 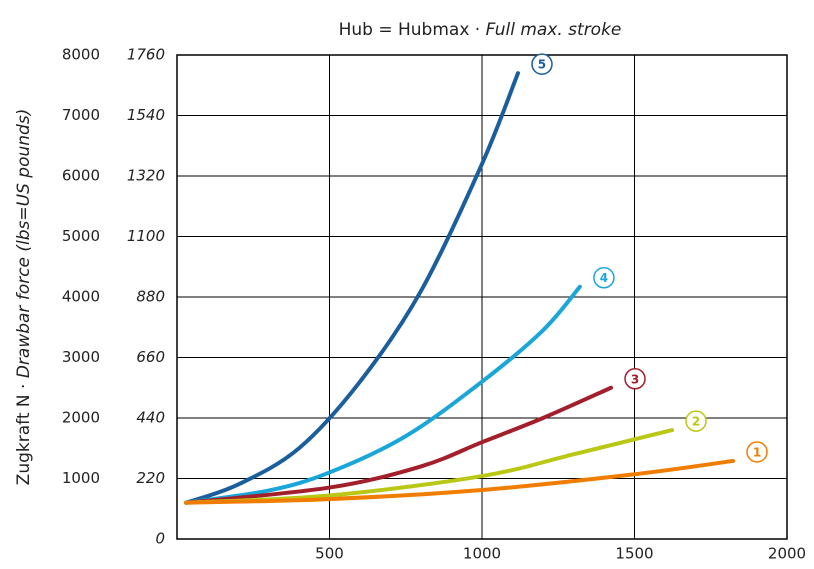 I want to click on x-tick-label: 1500, so click(x=634, y=554).